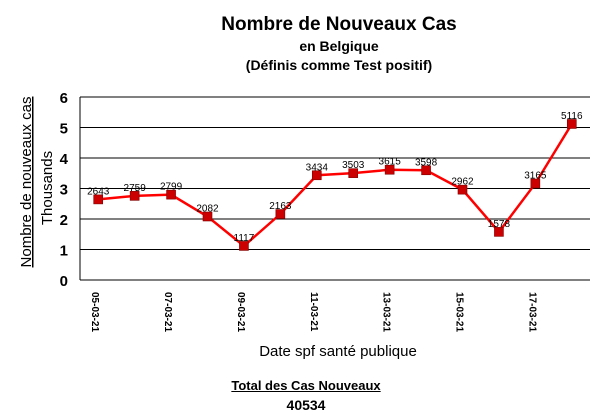 This screenshot has width=608, height=417. Describe the element at coordinates (64, 281) in the screenshot. I see `y-tick-label: 0` at that location.